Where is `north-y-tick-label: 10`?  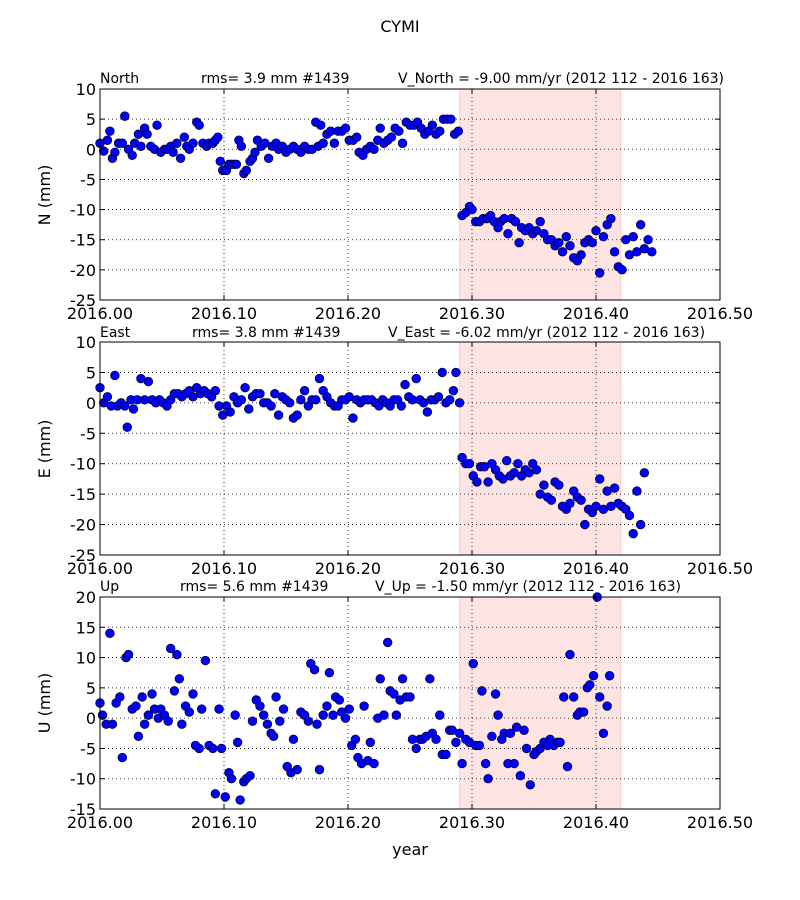
north-y-tick-label: 10 is located at coordinates (86, 89).